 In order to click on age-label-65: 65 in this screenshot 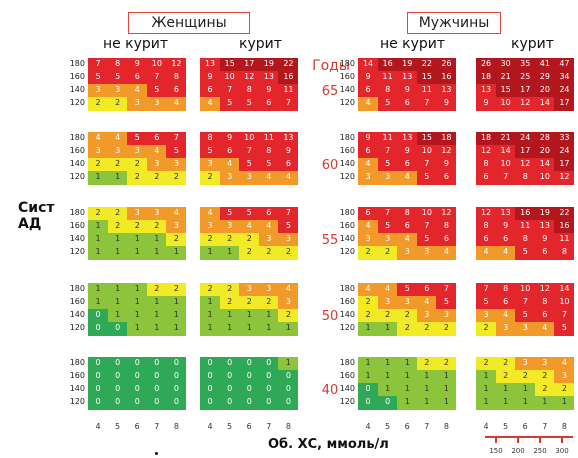, I will do `click(330, 91)`.